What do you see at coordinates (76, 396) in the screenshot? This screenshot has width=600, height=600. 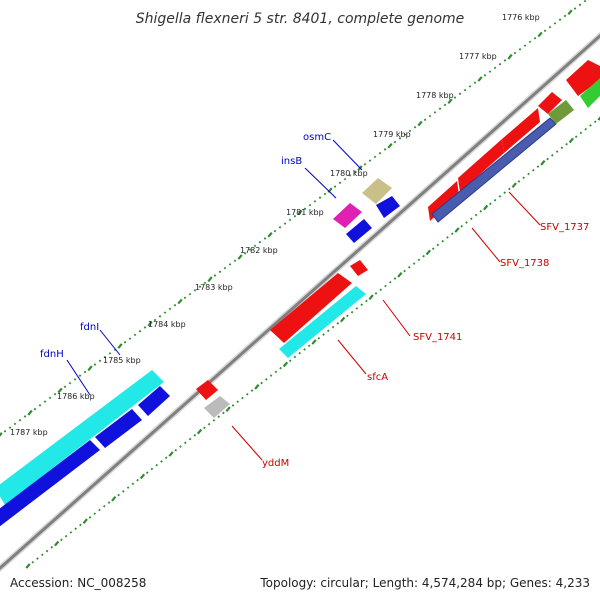 I see `scale-label-1786: 1786 kbp` at bounding box center [76, 396].